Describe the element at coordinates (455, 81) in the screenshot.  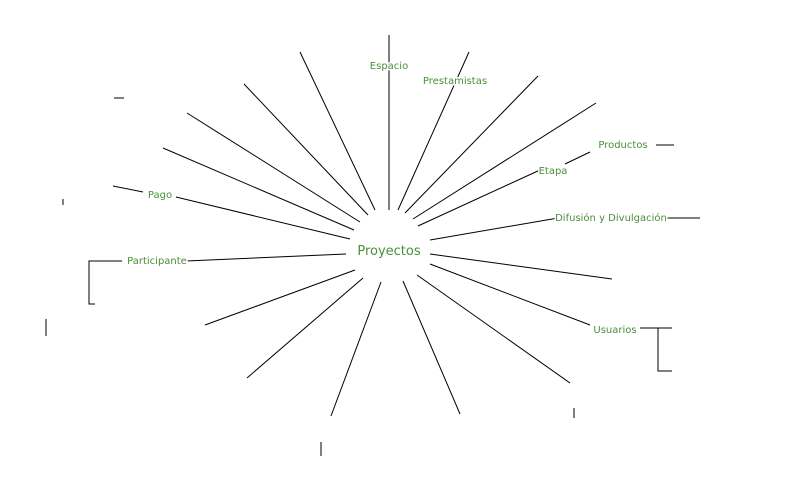
I see `entity-label-prestamistas: Prestamistas` at that location.